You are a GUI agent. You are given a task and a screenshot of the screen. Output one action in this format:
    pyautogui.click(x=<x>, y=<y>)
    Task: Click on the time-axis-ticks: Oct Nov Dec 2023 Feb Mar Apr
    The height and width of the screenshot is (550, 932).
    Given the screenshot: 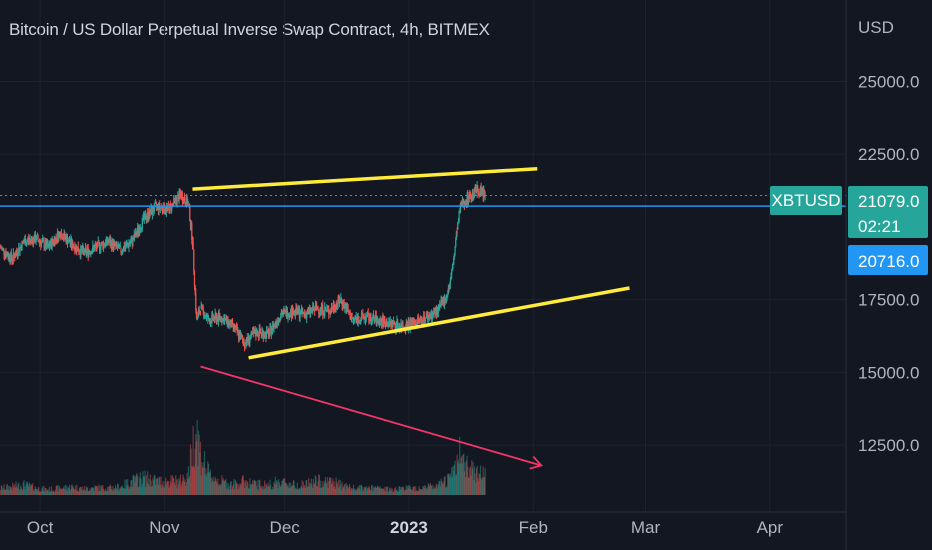 What is the action you would take?
    pyautogui.click(x=405, y=527)
    